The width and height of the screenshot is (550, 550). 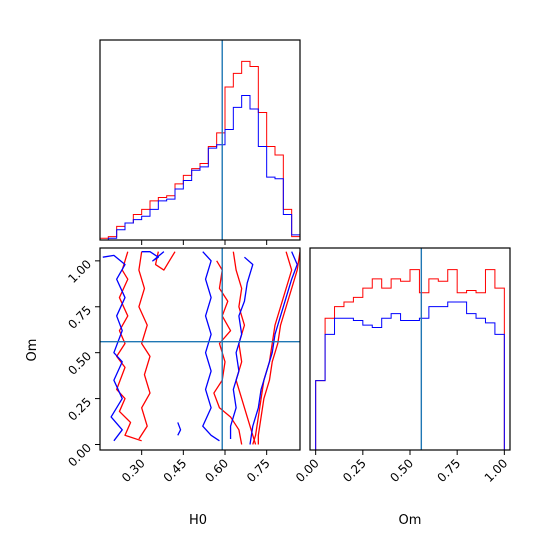 What do you see at coordinates (79, 317) in the screenshot?
I see `y-tick-label: 0.75` at bounding box center [79, 317].